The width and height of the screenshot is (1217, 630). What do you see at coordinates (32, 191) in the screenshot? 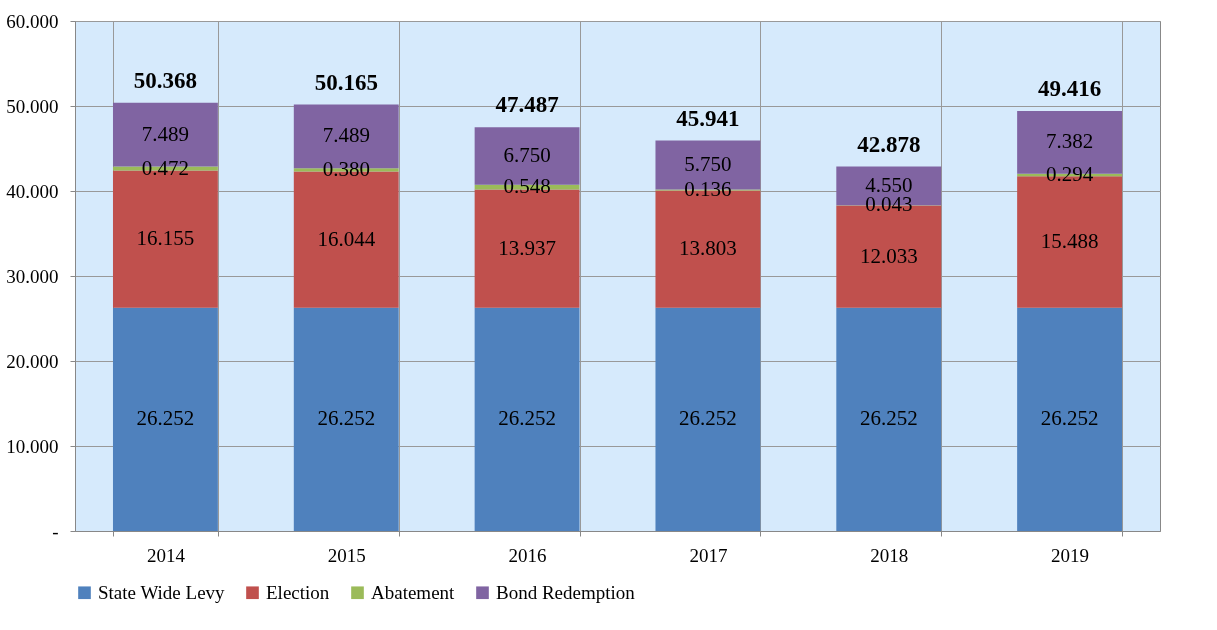
I see `y-tick-label: 40.000` at bounding box center [32, 191].